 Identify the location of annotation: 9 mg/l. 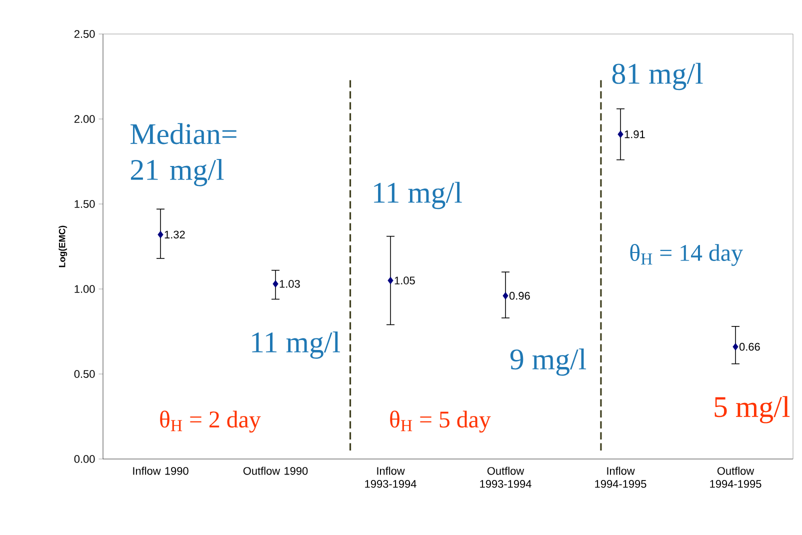
(548, 362).